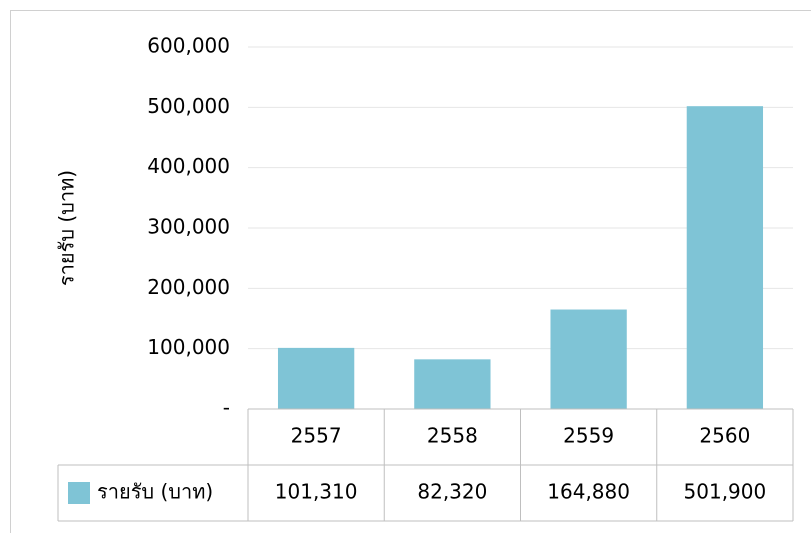 The height and width of the screenshot is (533, 811). I want to click on legend-swatch, so click(79, 493).